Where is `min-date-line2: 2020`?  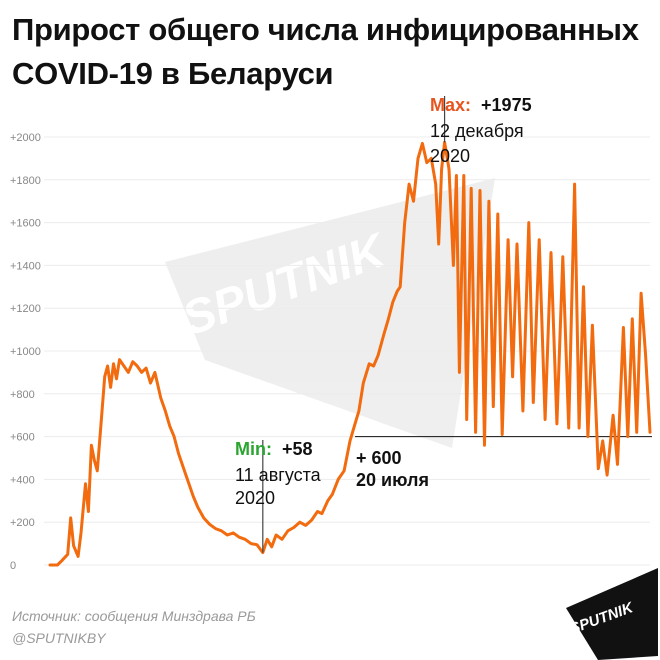
min-date-line2: 2020 is located at coordinates (255, 498).